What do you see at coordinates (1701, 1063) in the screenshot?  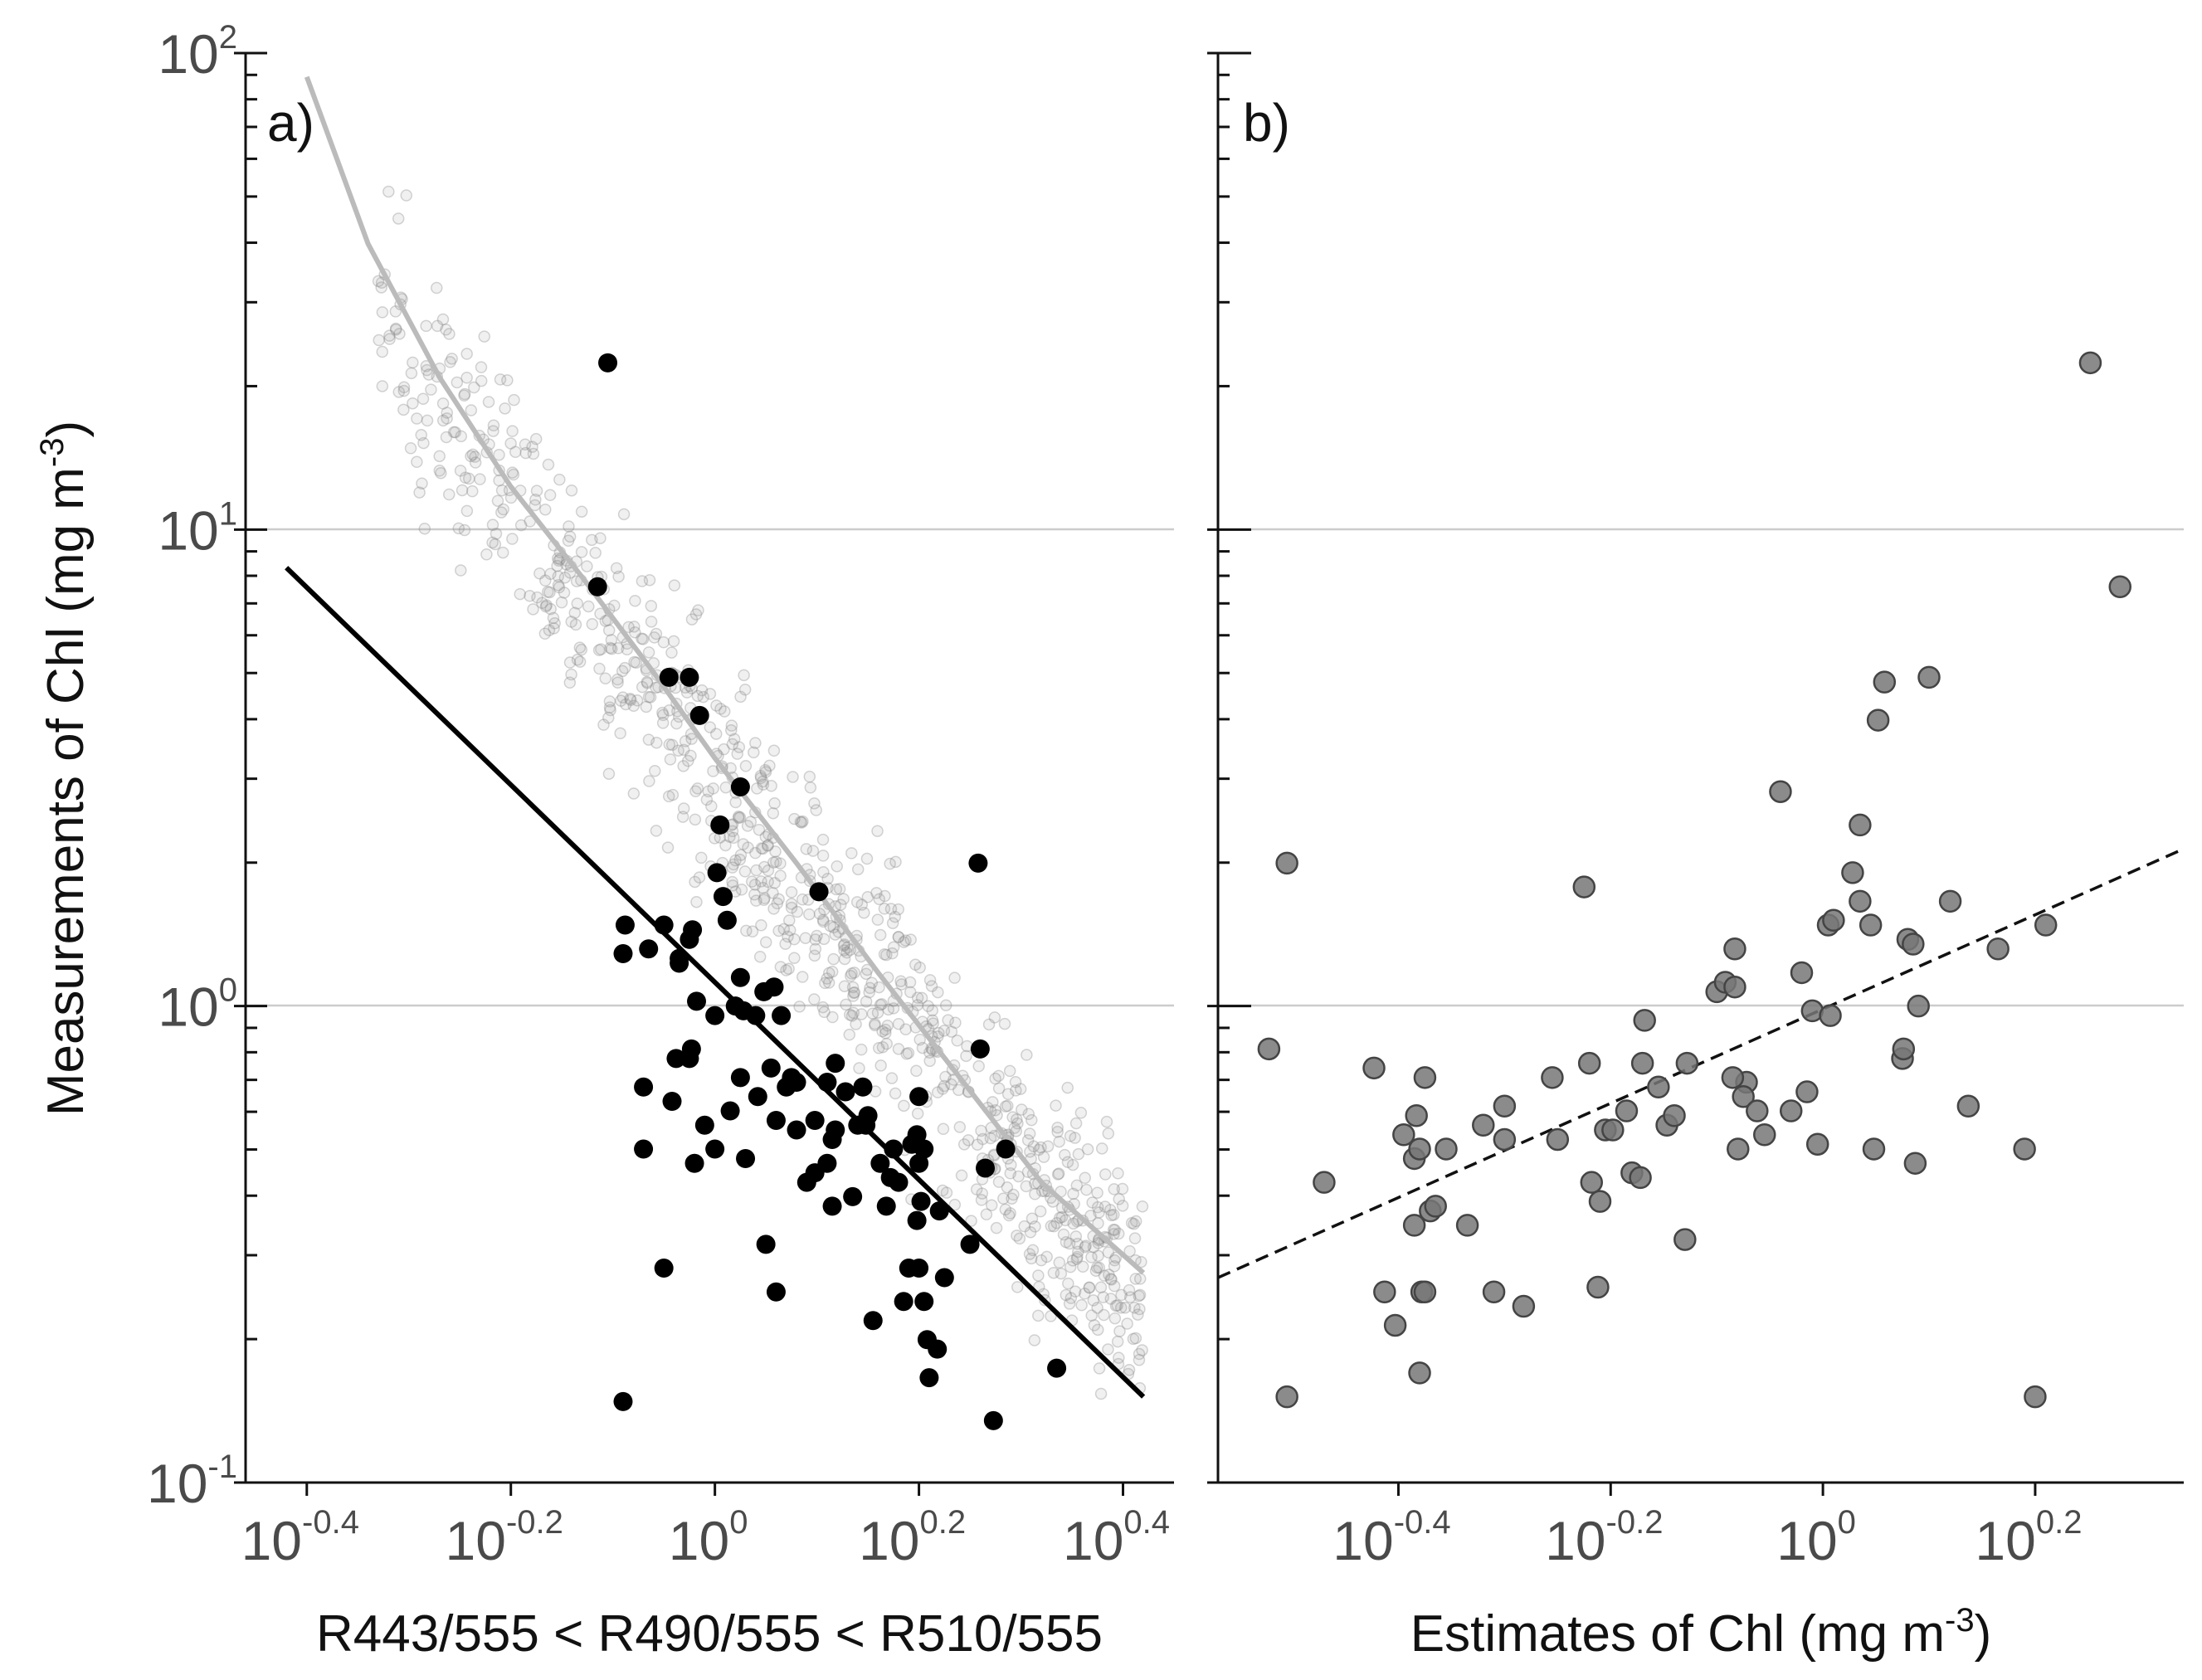 I see `panel-b-fit-line` at bounding box center [1701, 1063].